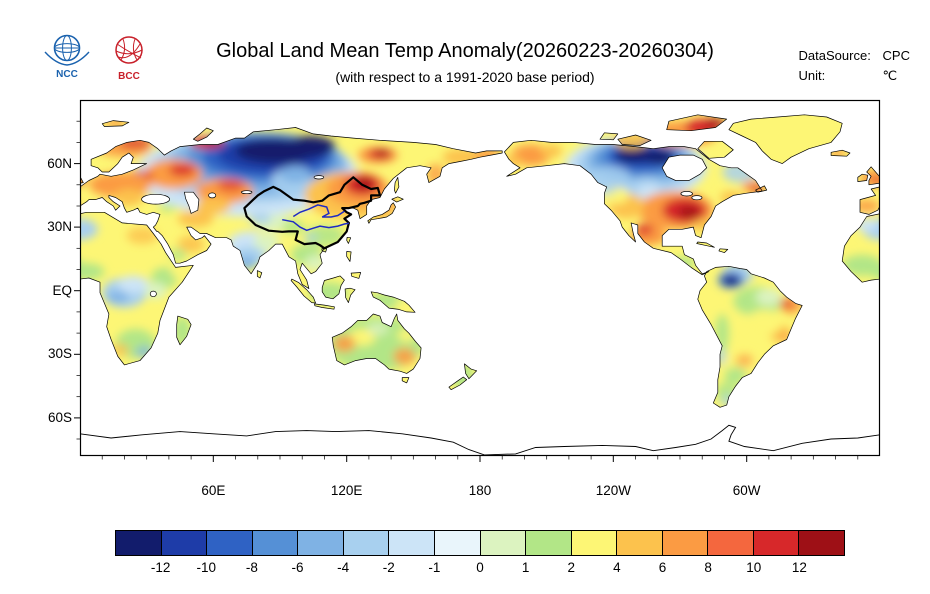 This screenshot has width=930, height=594. Describe the element at coordinates (160, 567) in the screenshot. I see `colorbar-tick-label: -12` at that location.